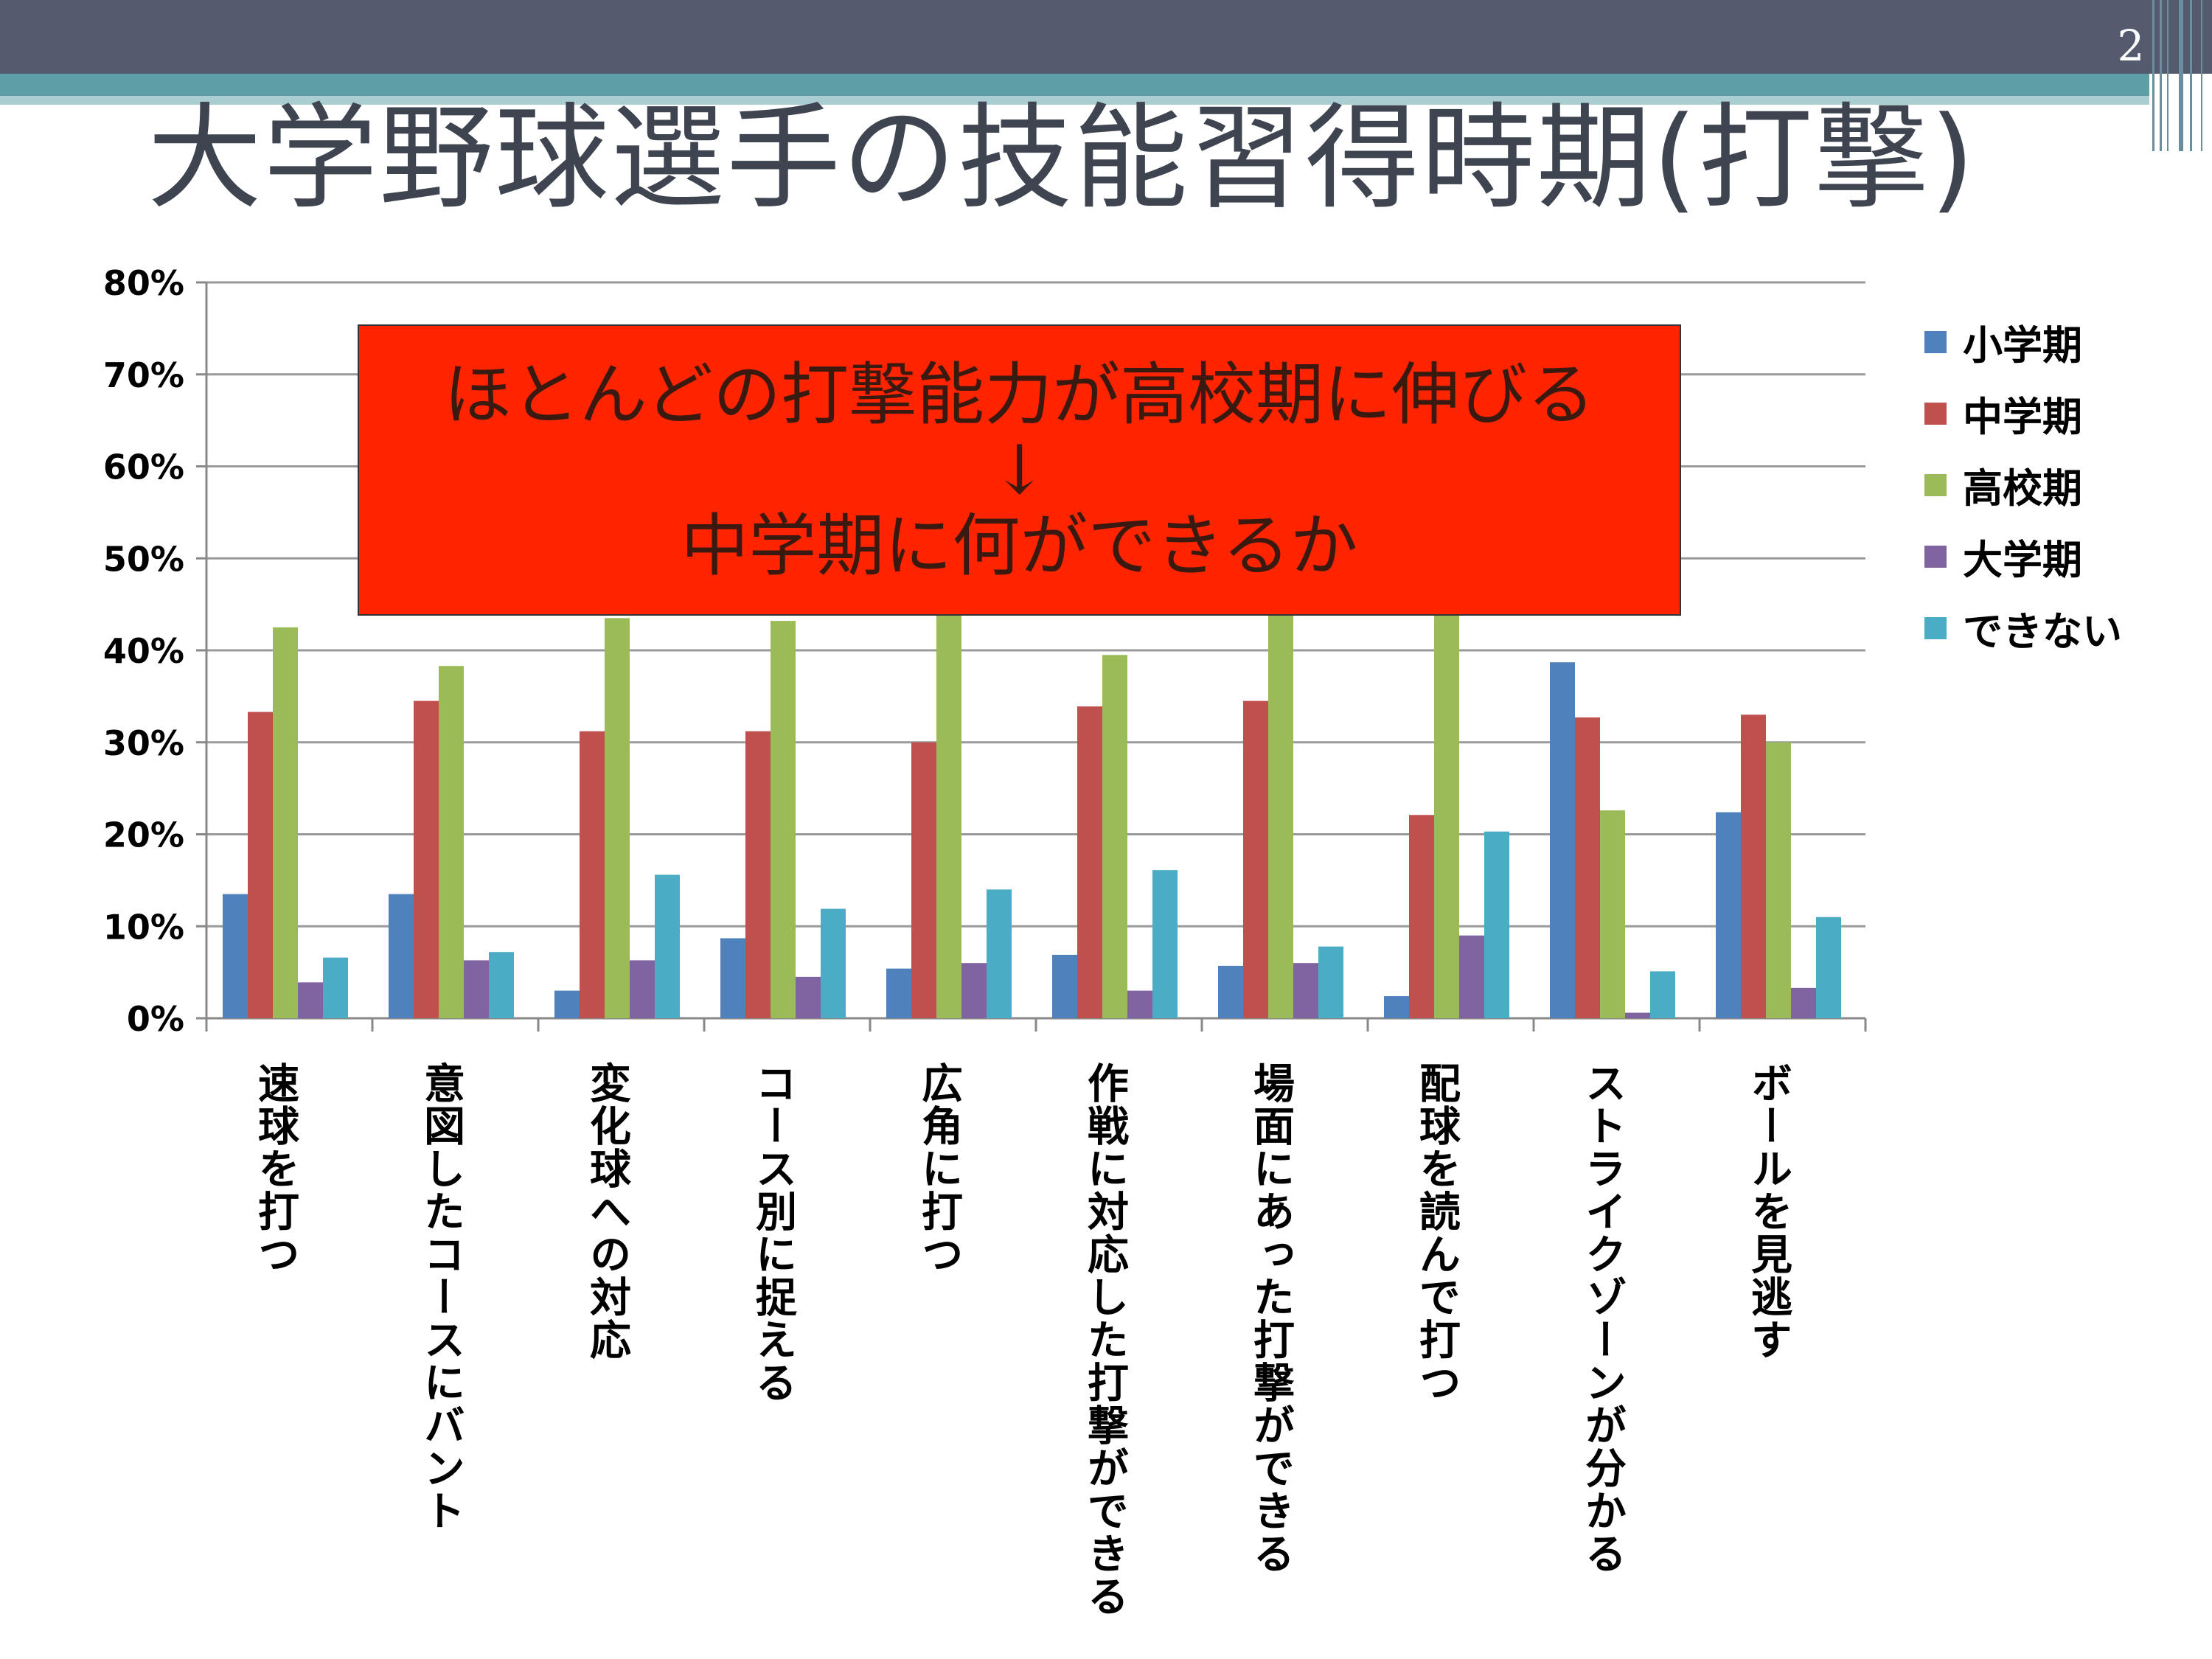 The height and width of the screenshot is (1659, 2212). Describe the element at coordinates (2022, 345) in the screenshot. I see `legend-label: 小学期` at that location.